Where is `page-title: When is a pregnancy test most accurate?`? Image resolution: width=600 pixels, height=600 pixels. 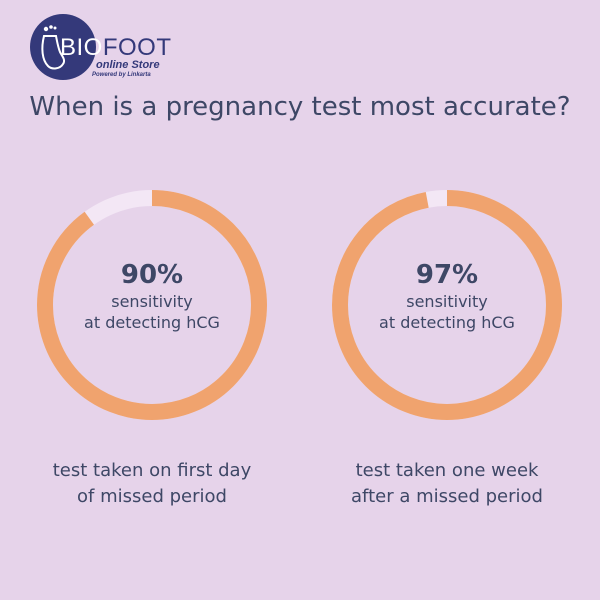 page-title: When is a pregnancy test most accurate? is located at coordinates (300, 107).